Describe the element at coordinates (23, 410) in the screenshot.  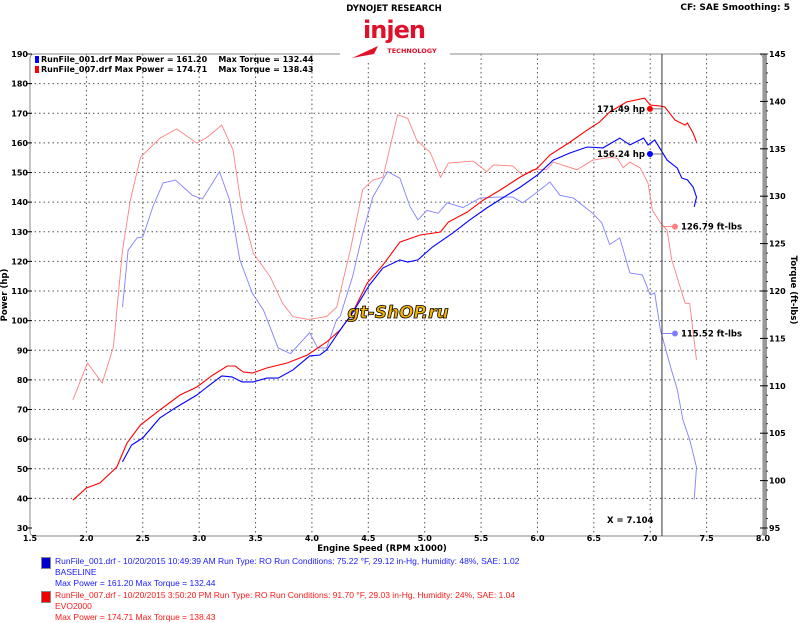
I see `y-tick-label: 70` at that location.